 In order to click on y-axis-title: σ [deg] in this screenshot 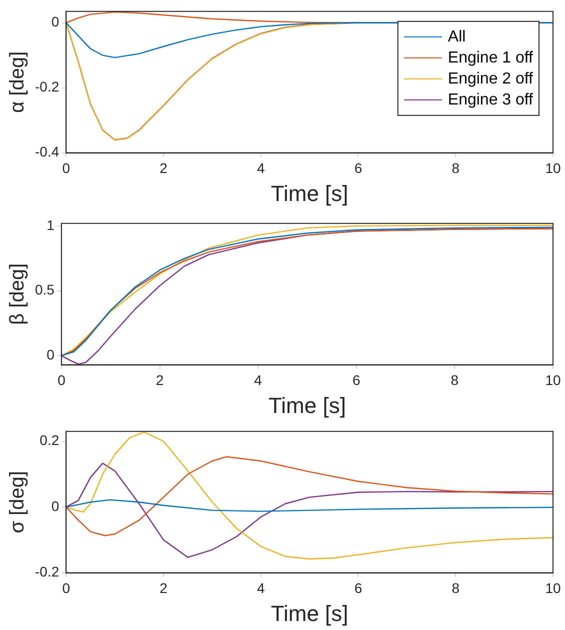, I will do `click(17, 502)`.